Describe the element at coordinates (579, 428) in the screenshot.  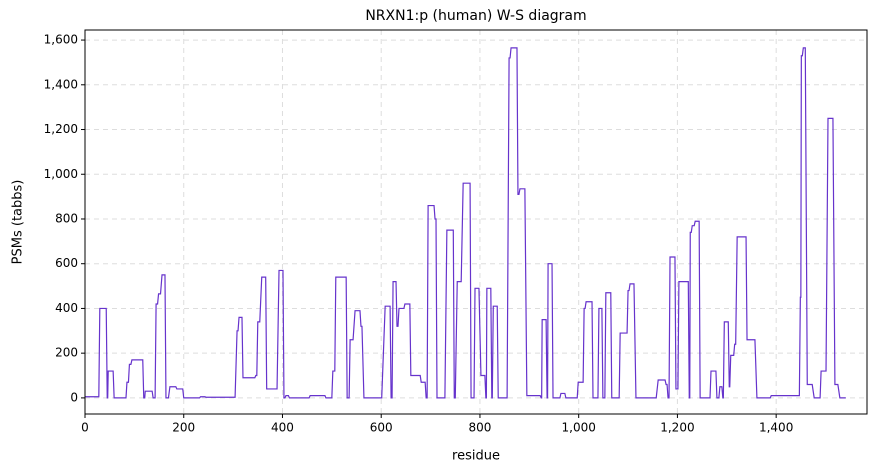
I see `x-tick-label: 1,000` at that location.